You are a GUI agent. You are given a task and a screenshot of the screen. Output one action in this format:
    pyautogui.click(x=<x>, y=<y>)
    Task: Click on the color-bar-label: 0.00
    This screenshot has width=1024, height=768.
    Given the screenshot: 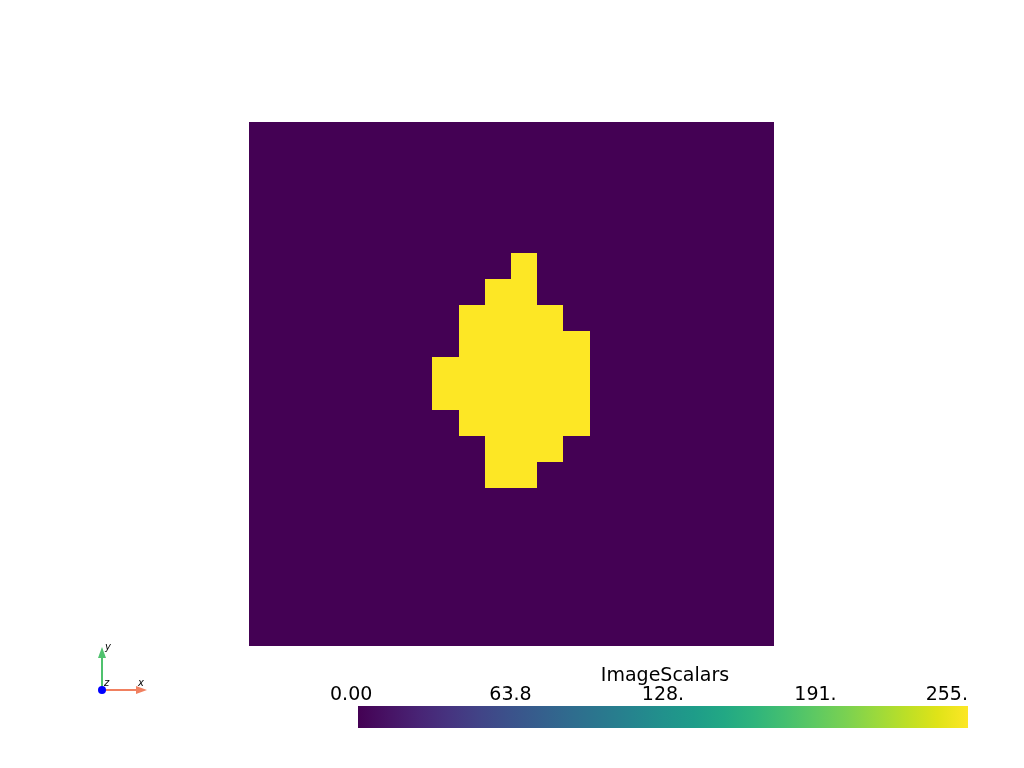 What is the action you would take?
    pyautogui.click(x=351, y=693)
    